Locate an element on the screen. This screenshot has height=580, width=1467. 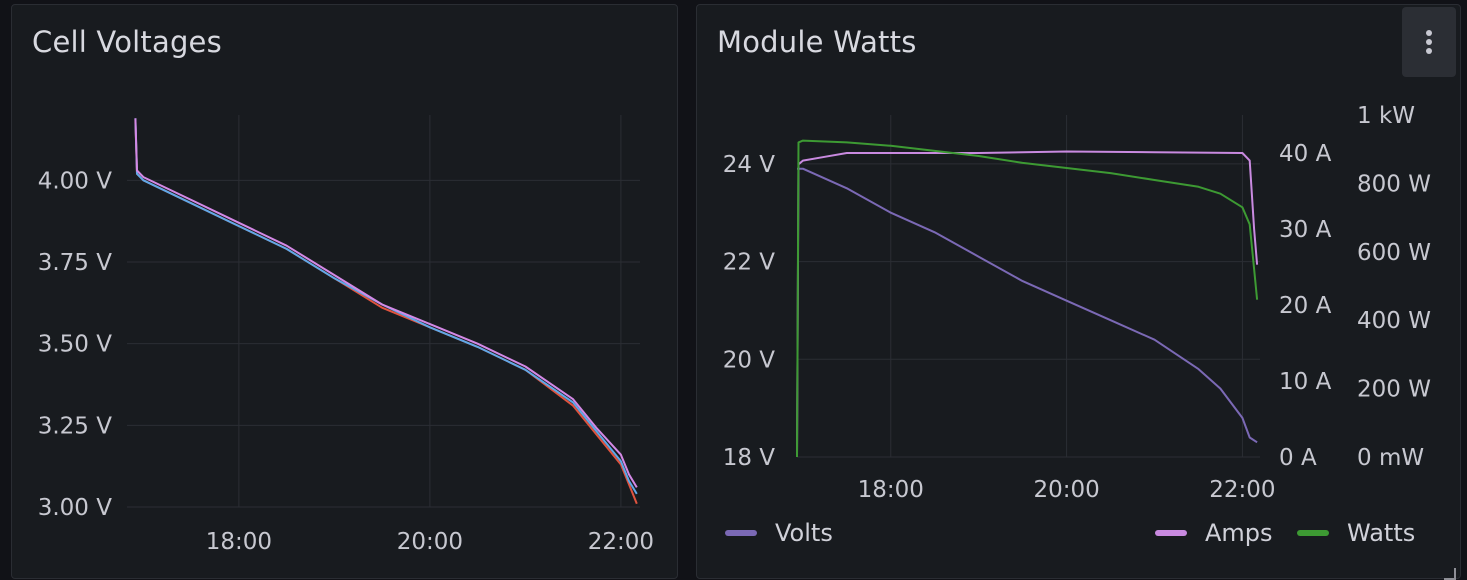
resize-handle-icon is located at coordinates (1450, 574).